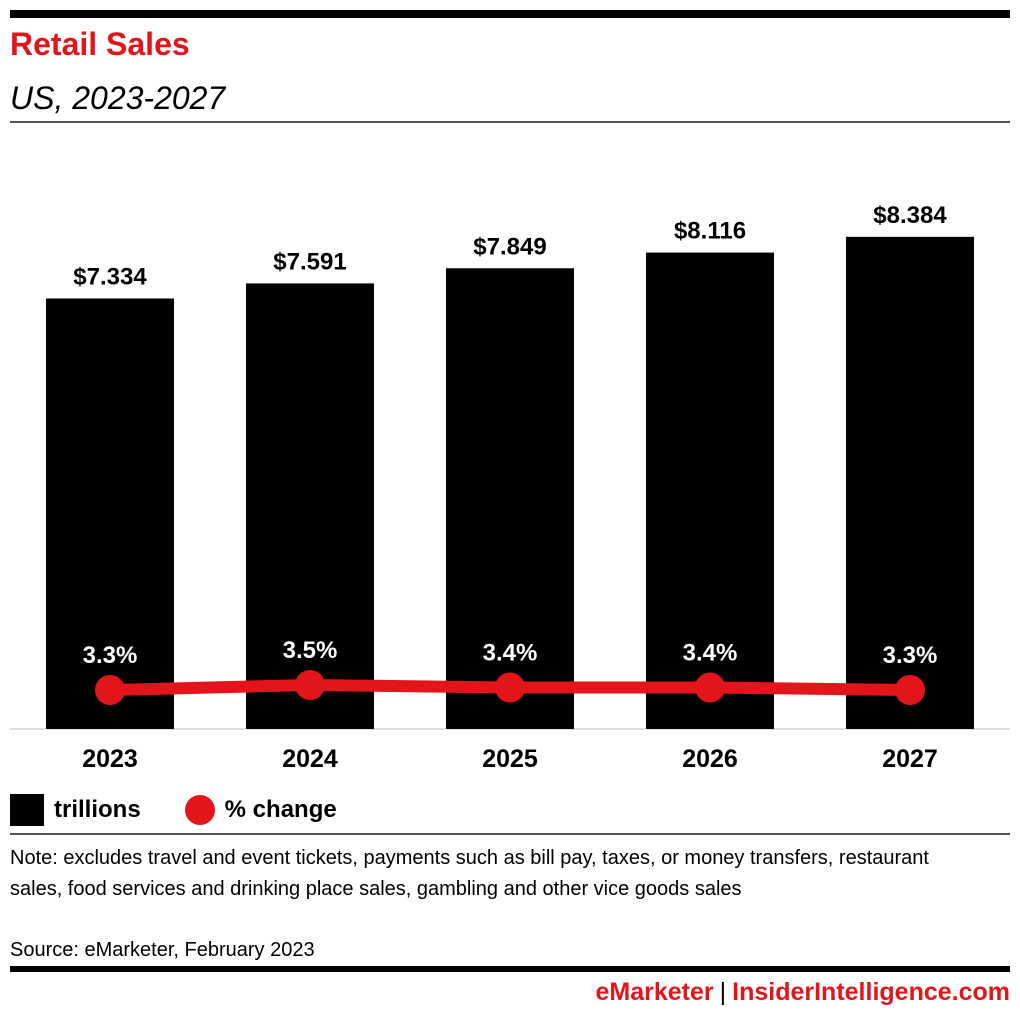 Image resolution: width=1020 pixels, height=1016 pixels. I want to click on bar-2025, so click(510, 498).